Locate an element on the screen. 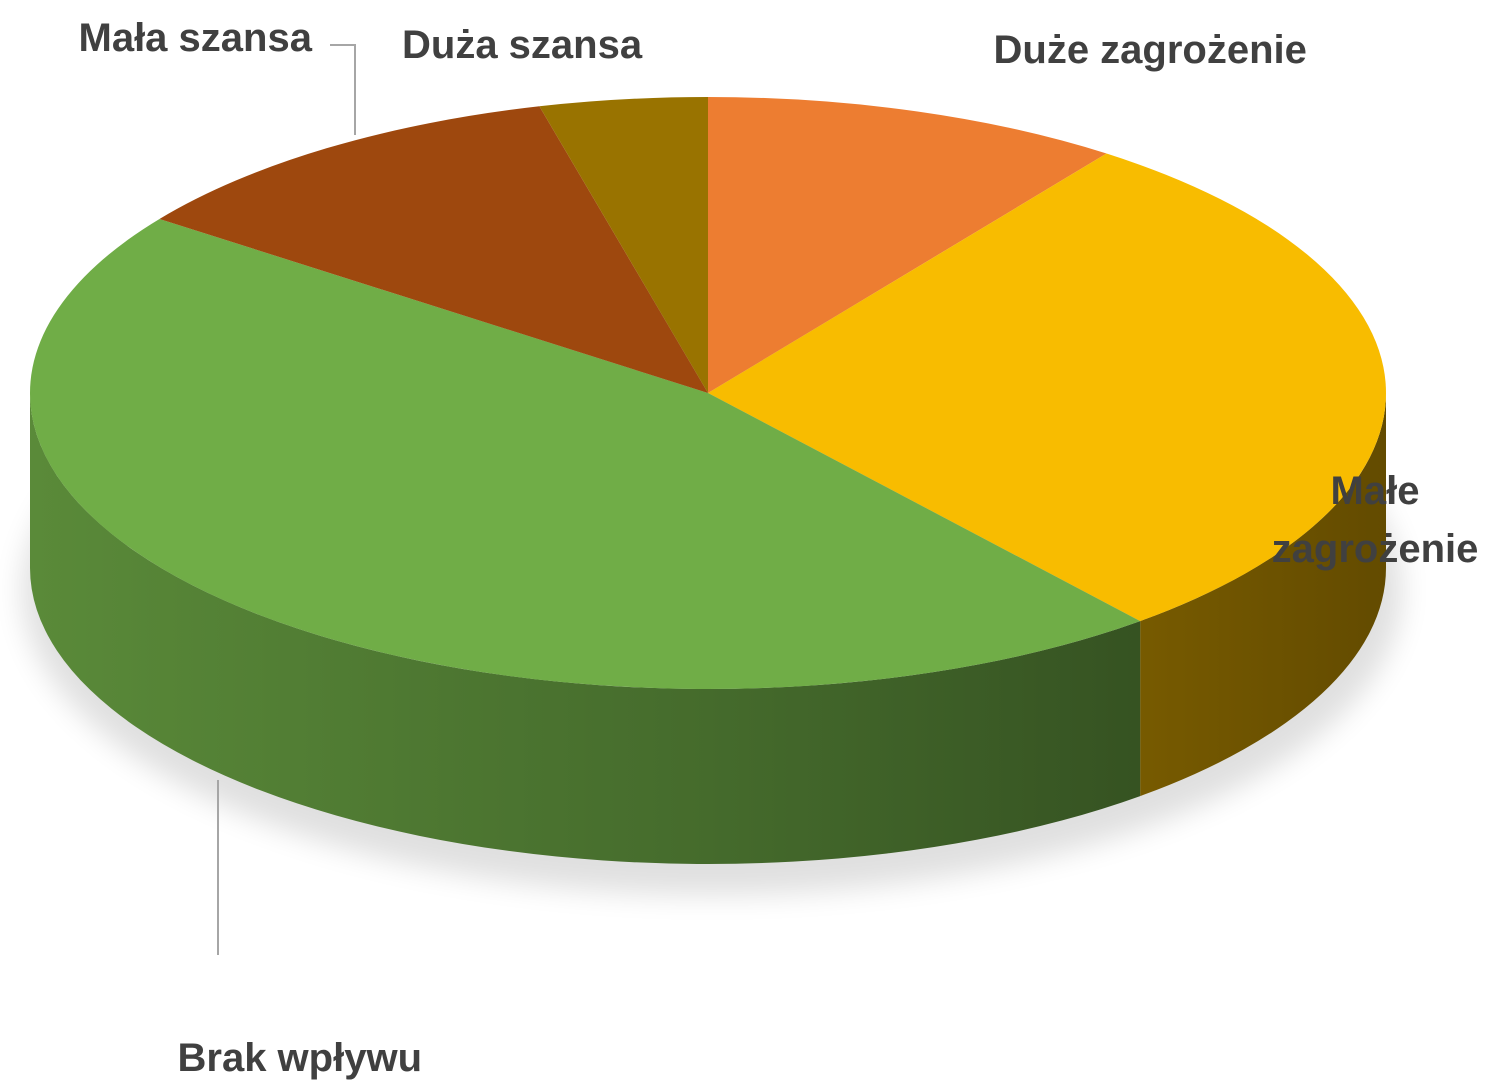 The width and height of the screenshot is (1492, 1087). slice-label: Małe zagrożenie is located at coordinates (1375, 520).